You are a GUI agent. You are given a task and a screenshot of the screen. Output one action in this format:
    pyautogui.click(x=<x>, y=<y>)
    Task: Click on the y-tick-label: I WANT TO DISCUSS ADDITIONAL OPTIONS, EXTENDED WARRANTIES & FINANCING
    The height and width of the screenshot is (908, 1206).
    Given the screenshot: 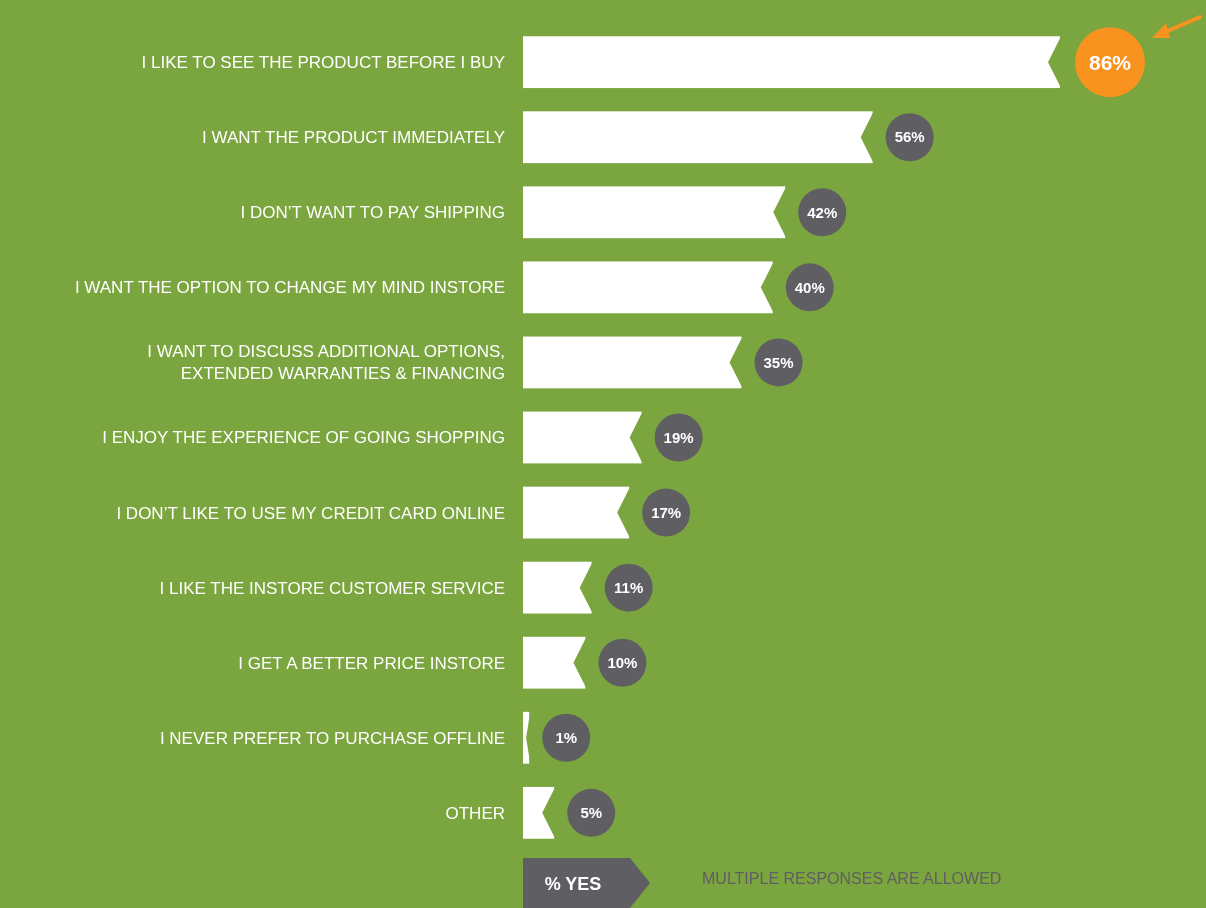 What is the action you would take?
    pyautogui.click(x=326, y=363)
    